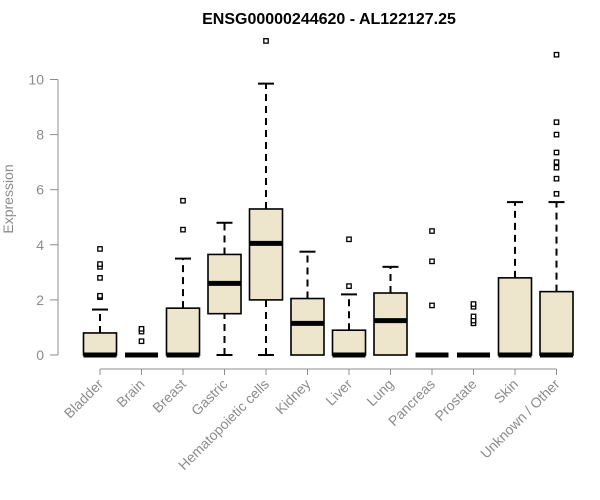 This screenshot has width=600, height=500. What do you see at coordinates (432, 293) in the screenshot?
I see `box-pancreas` at bounding box center [432, 293].